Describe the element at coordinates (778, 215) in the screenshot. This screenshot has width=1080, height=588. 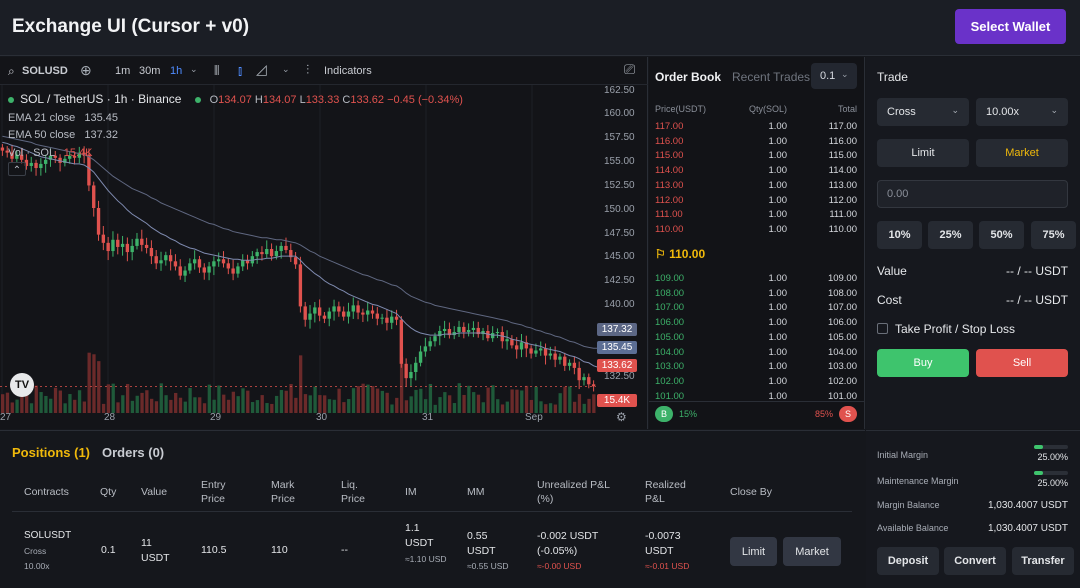
I see `row-qty: 1.00` at that location.